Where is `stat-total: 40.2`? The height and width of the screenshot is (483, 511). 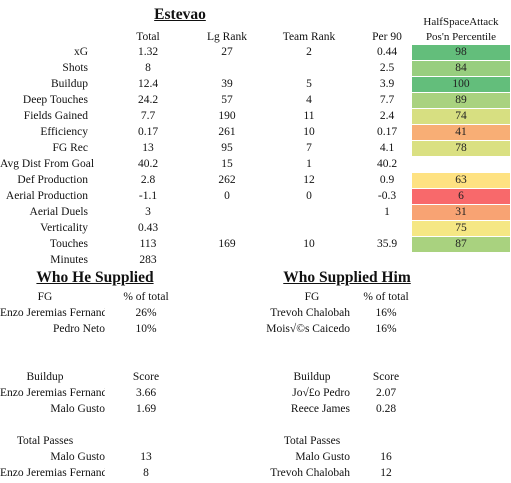 stat-total: 40.2 is located at coordinates (148, 164).